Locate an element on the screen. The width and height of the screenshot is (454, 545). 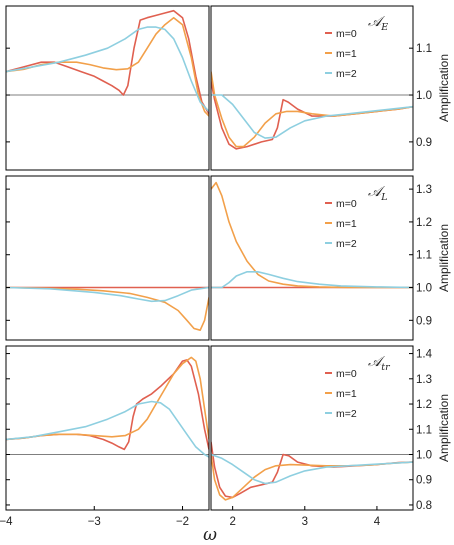
xtick-label: −4 is located at coordinates (6, 522).